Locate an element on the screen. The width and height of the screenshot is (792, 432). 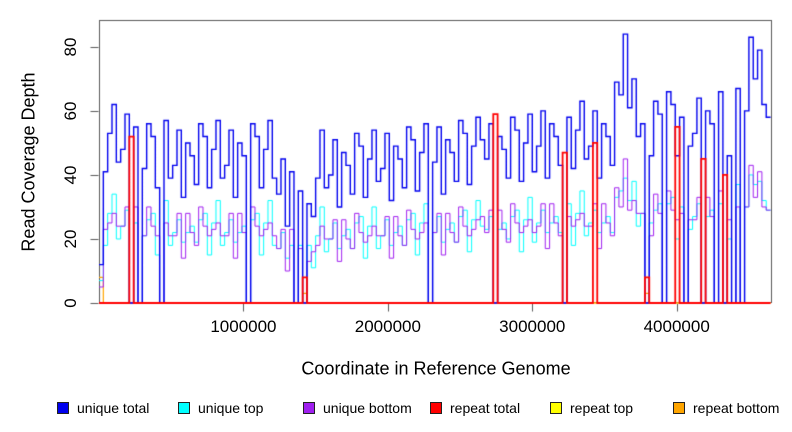
x-tick-label: 4000000 is located at coordinates (676, 326).